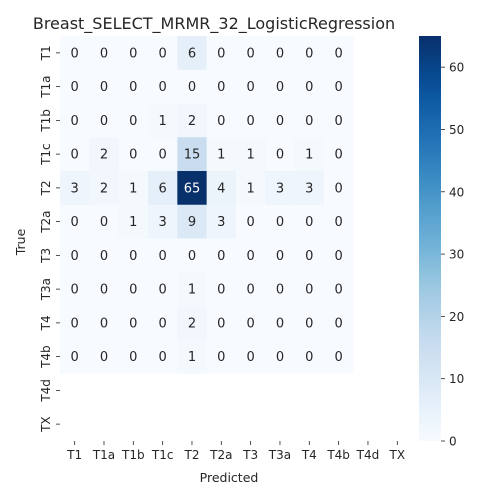 Image resolution: width=500 pixels, height=500 pixels. Describe the element at coordinates (309, 455) in the screenshot. I see `x-tick-label: T4` at that location.